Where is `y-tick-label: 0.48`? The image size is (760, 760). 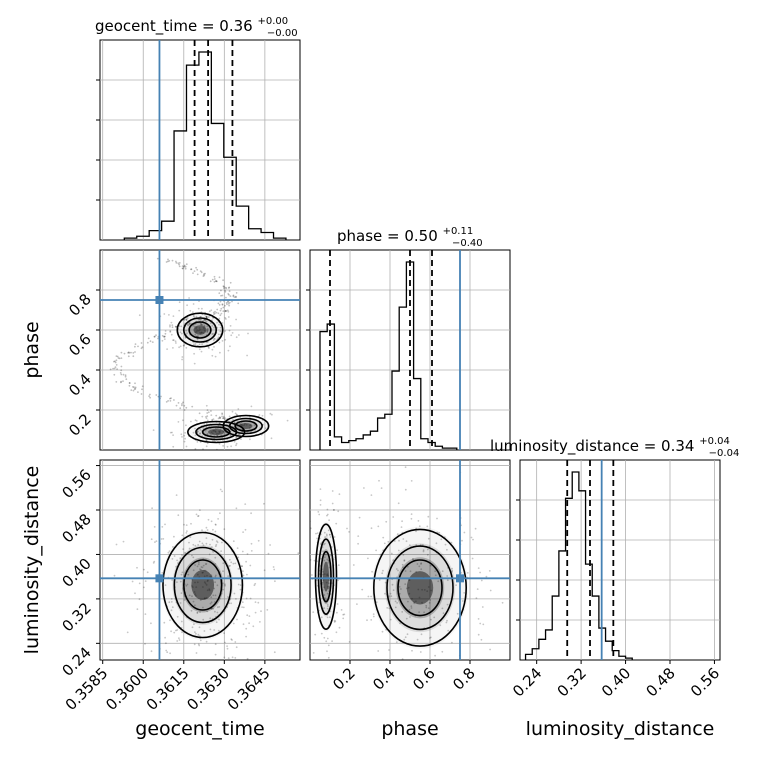
y-tick-label: 0.48 is located at coordinates (76, 528).